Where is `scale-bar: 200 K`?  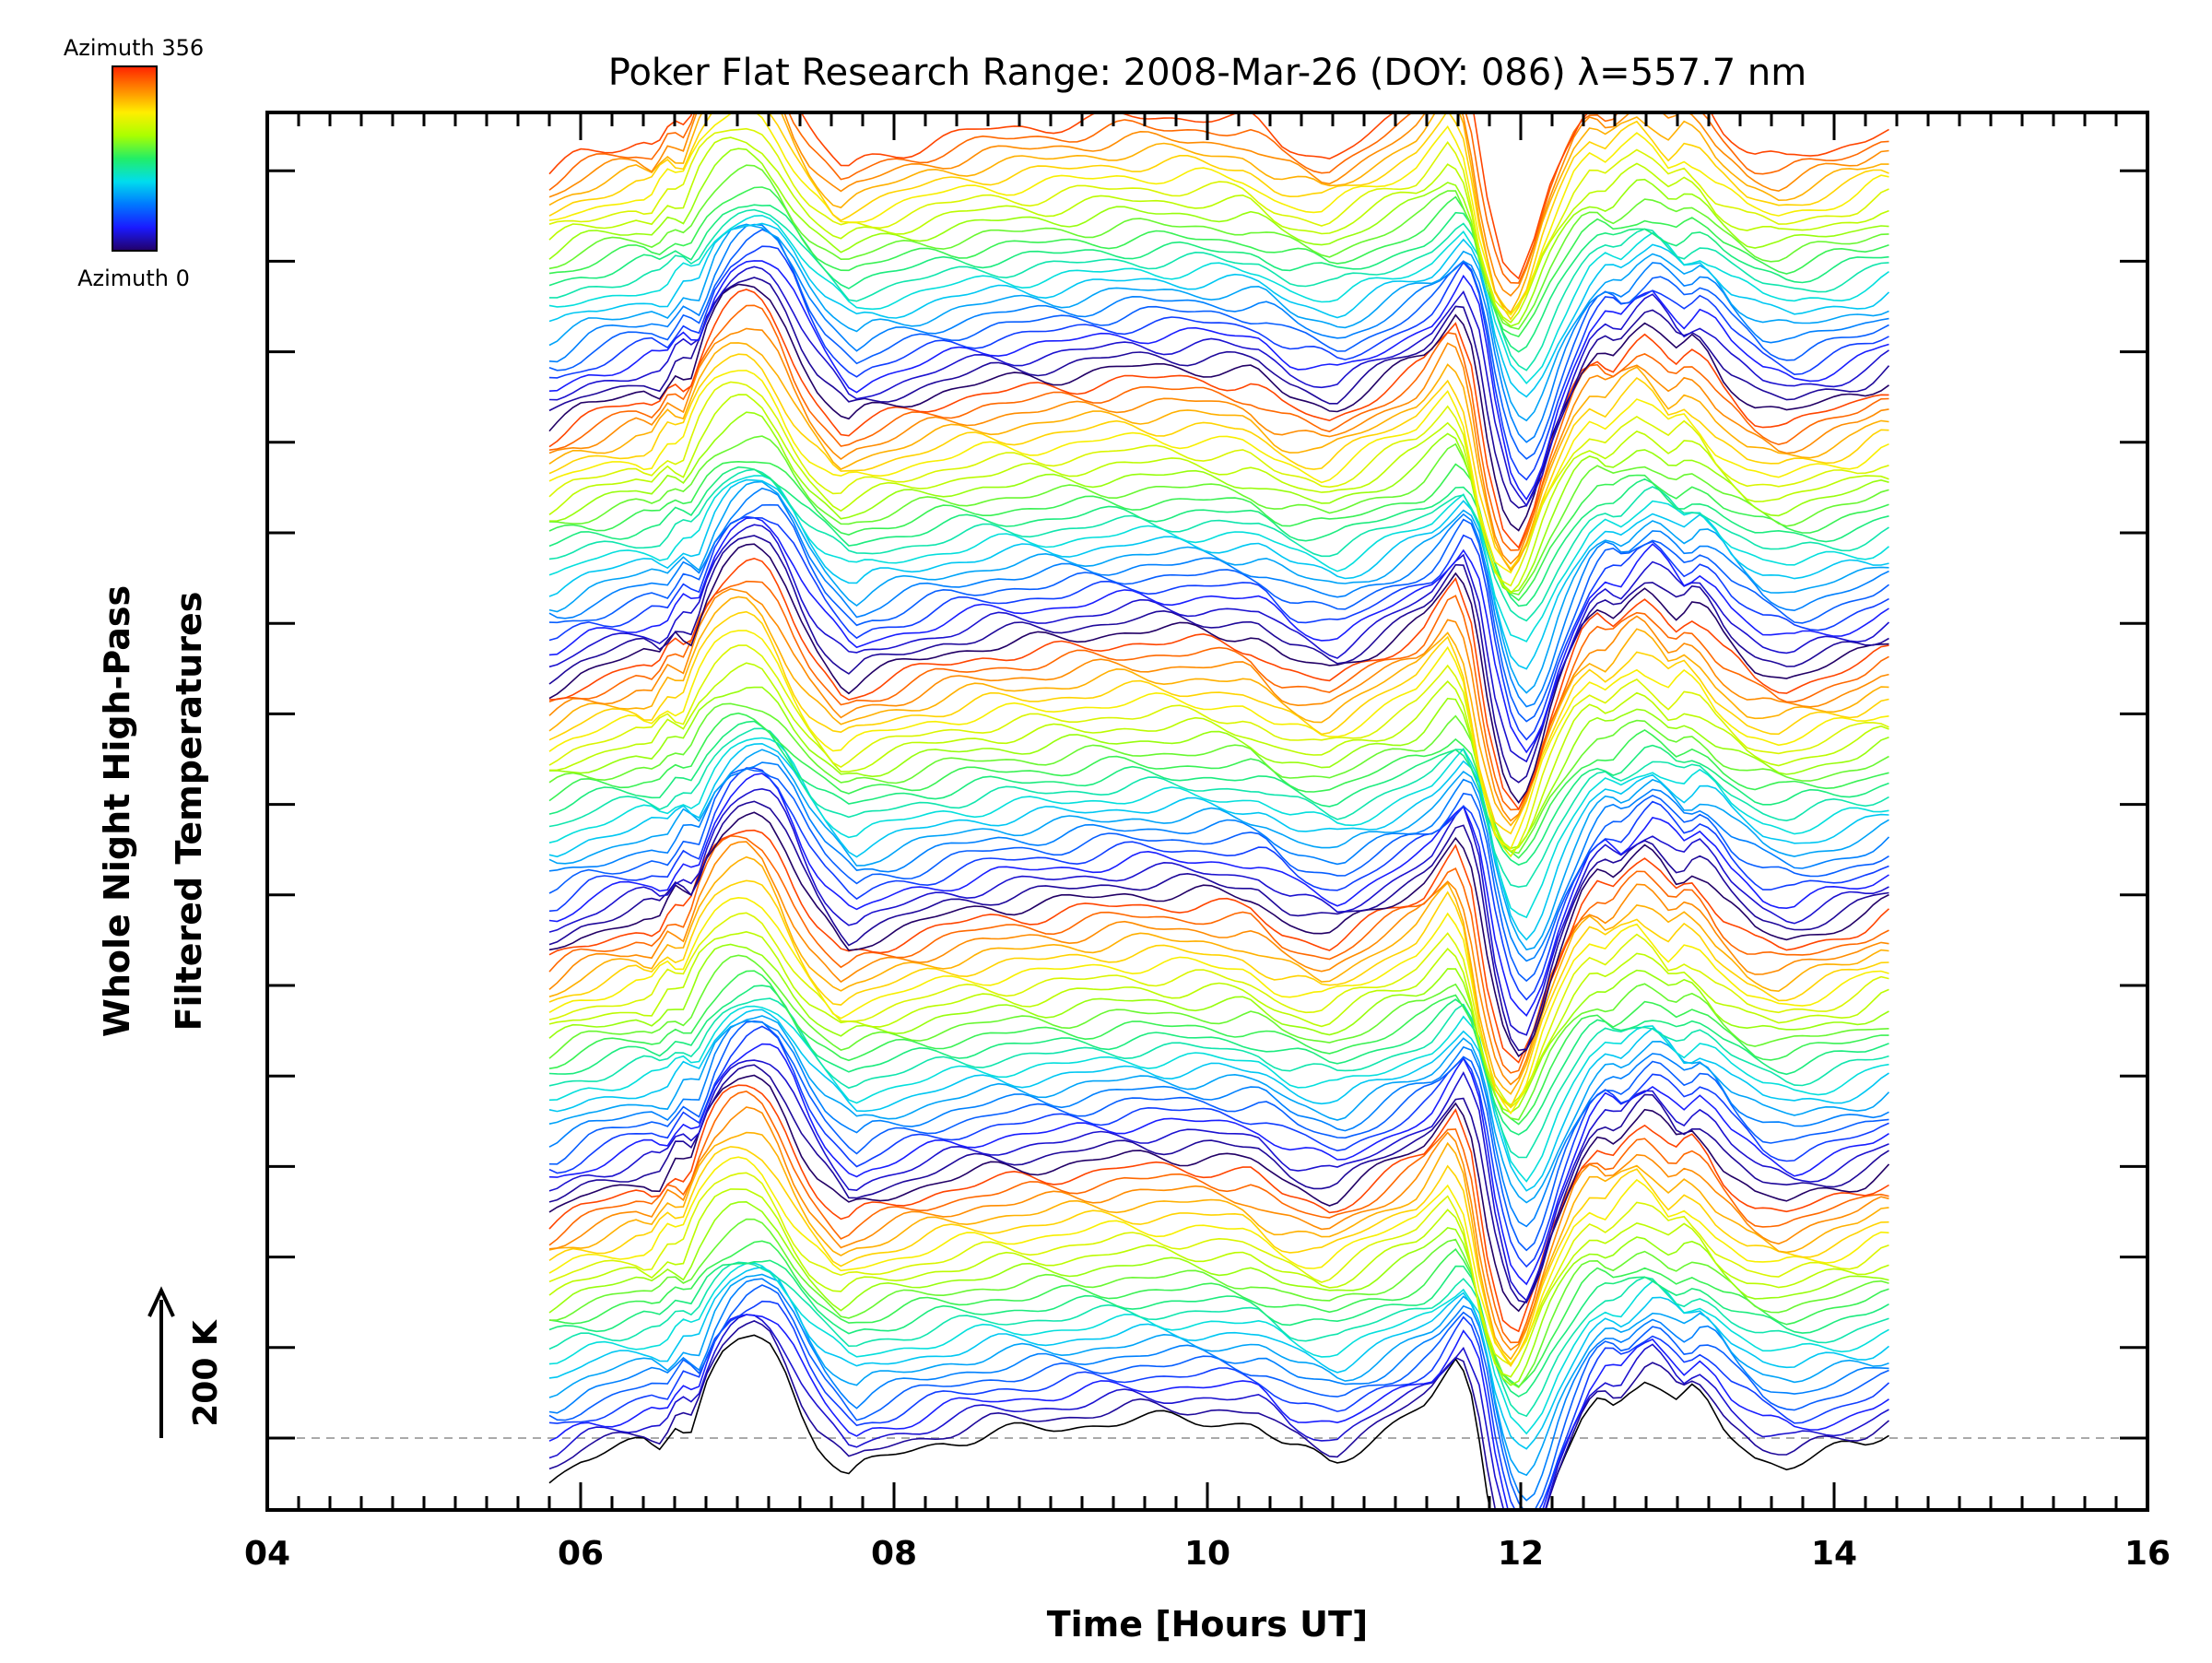 scale-bar: 200 K is located at coordinates (186, 1362).